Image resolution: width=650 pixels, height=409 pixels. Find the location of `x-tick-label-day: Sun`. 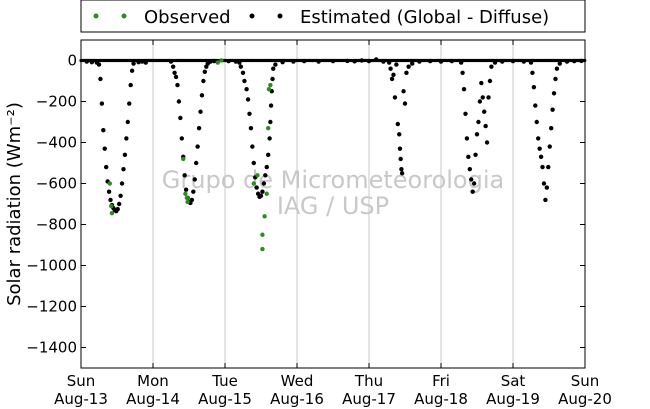

x-tick-label-day: Sun is located at coordinates (81, 381).